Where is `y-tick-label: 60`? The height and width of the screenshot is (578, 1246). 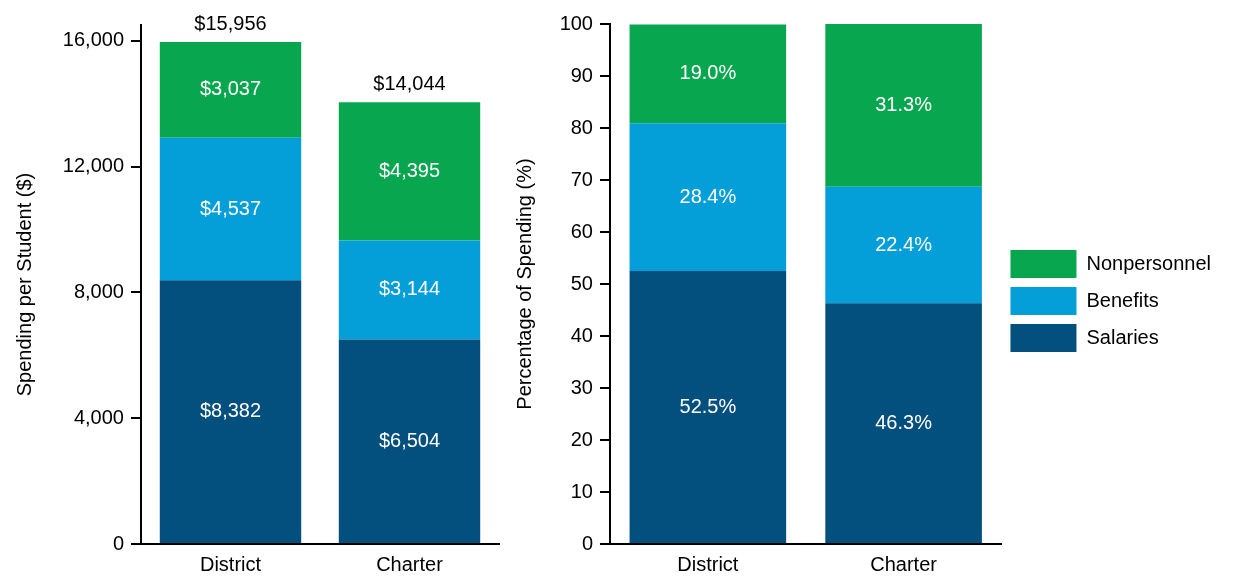
y-tick-label: 60 is located at coordinates (581, 230).